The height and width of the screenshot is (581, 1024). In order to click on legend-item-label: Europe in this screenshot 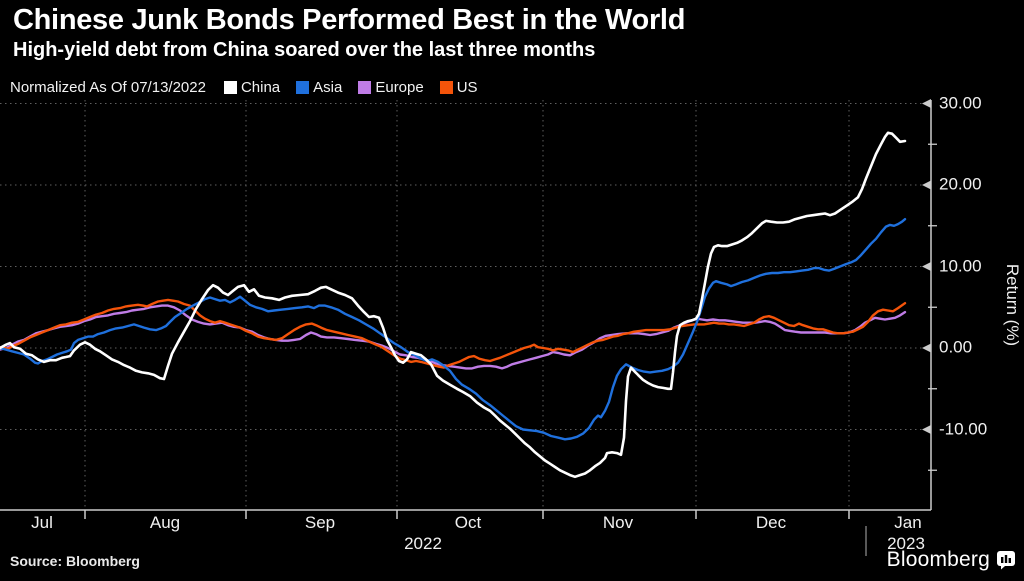, I will do `click(399, 87)`.